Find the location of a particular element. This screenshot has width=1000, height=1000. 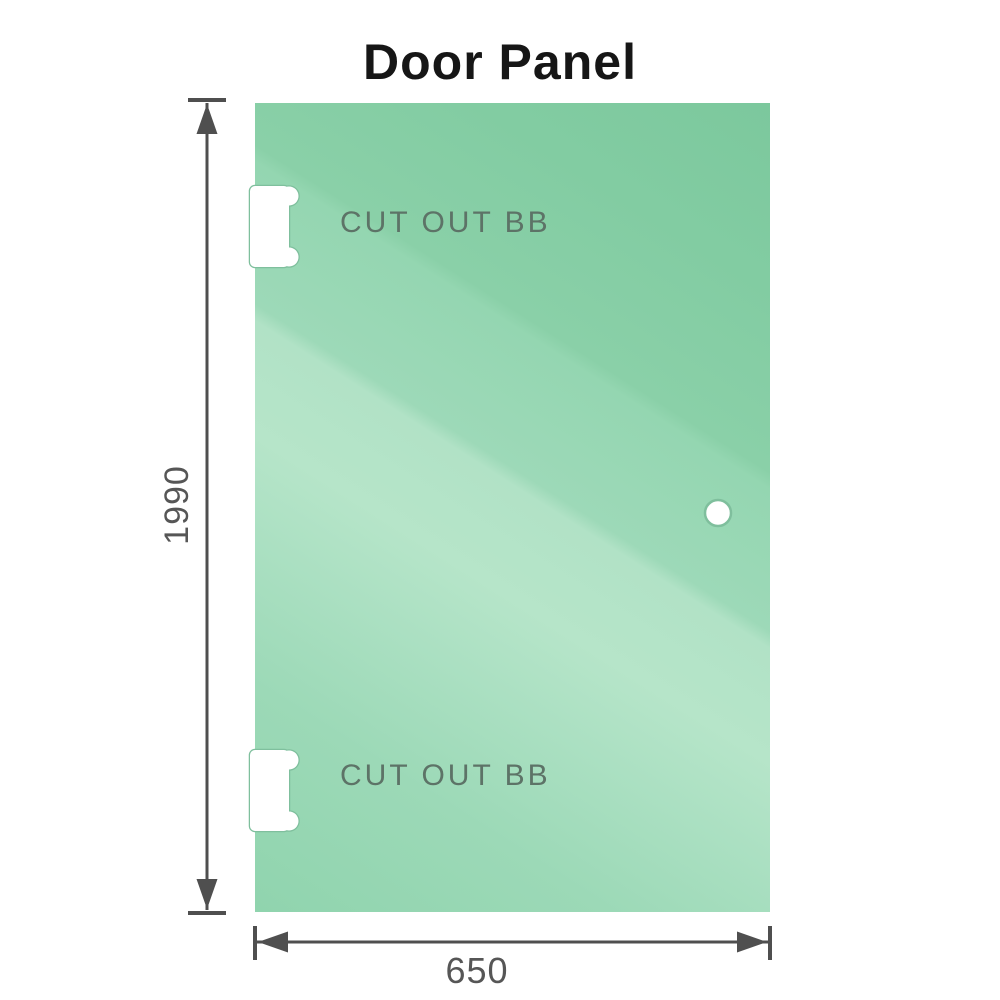

width-dimension-arrow is located at coordinates (512, 943).